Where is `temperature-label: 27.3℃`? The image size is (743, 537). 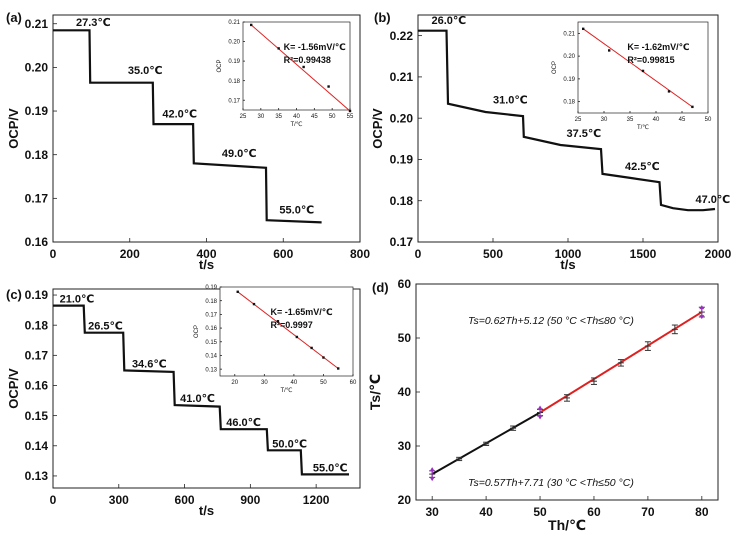 temperature-label: 27.3℃ is located at coordinates (93, 23).